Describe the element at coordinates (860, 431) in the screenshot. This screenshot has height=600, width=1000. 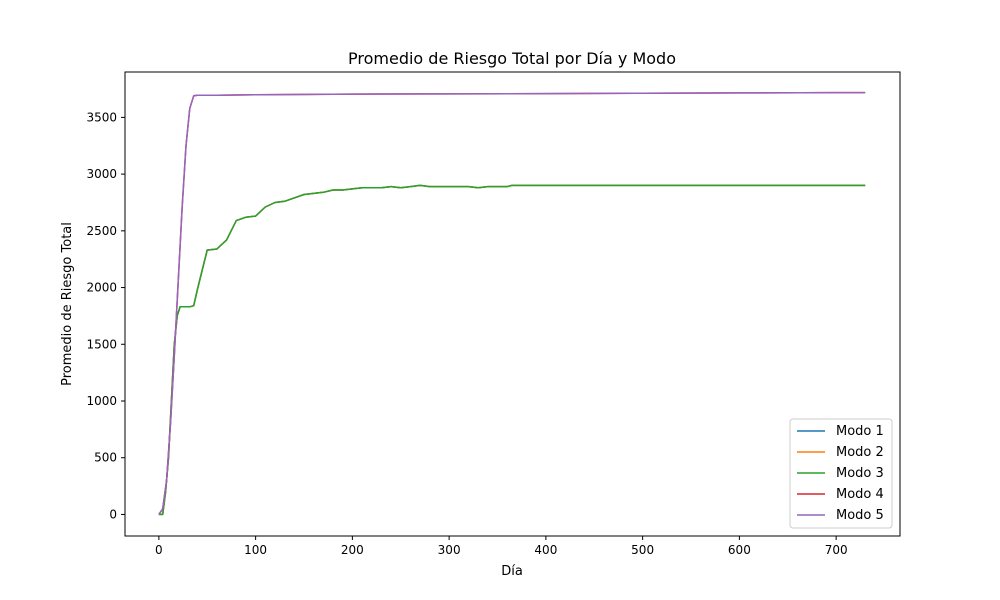
I see `legend-label: Modo 1` at that location.